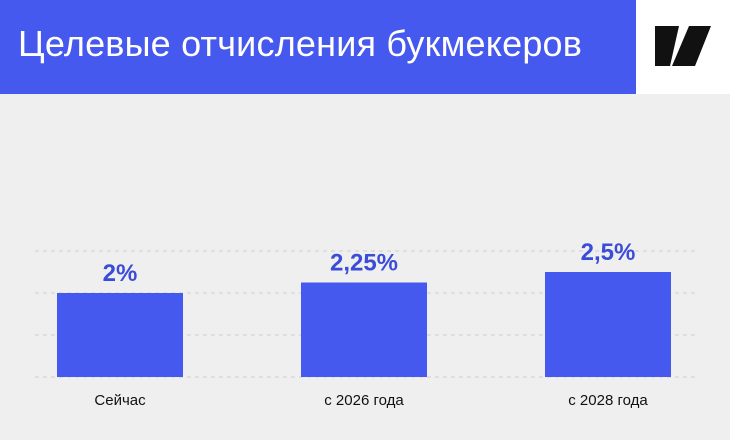 This screenshot has height=440, width=730. I want to click on slash-logo-icon, so click(683, 46).